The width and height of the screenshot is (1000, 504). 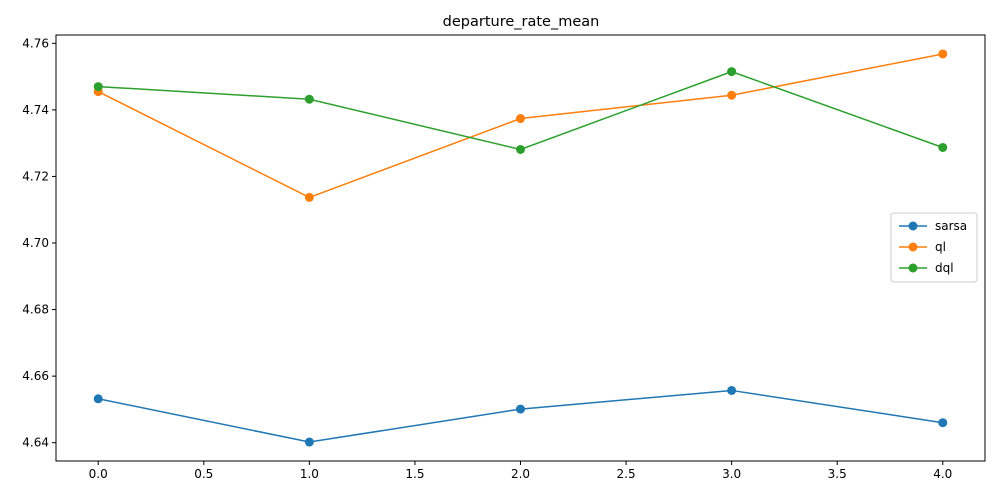 What do you see at coordinates (951, 226) in the screenshot?
I see `legend-label: sarsa` at bounding box center [951, 226].